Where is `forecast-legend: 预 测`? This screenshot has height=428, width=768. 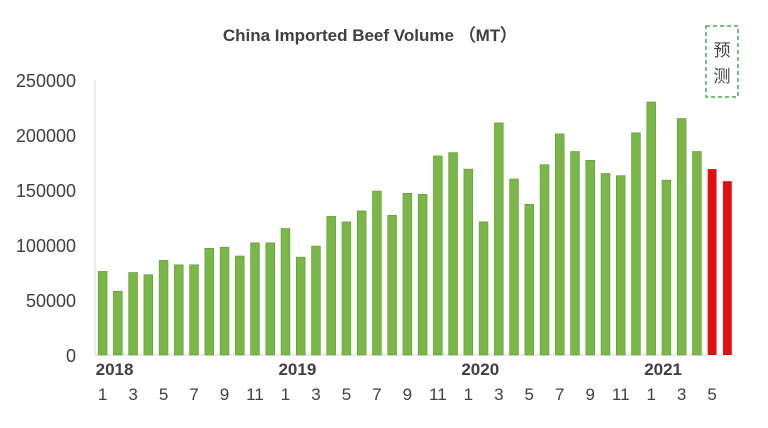 forecast-legend: 预 测 is located at coordinates (722, 61).